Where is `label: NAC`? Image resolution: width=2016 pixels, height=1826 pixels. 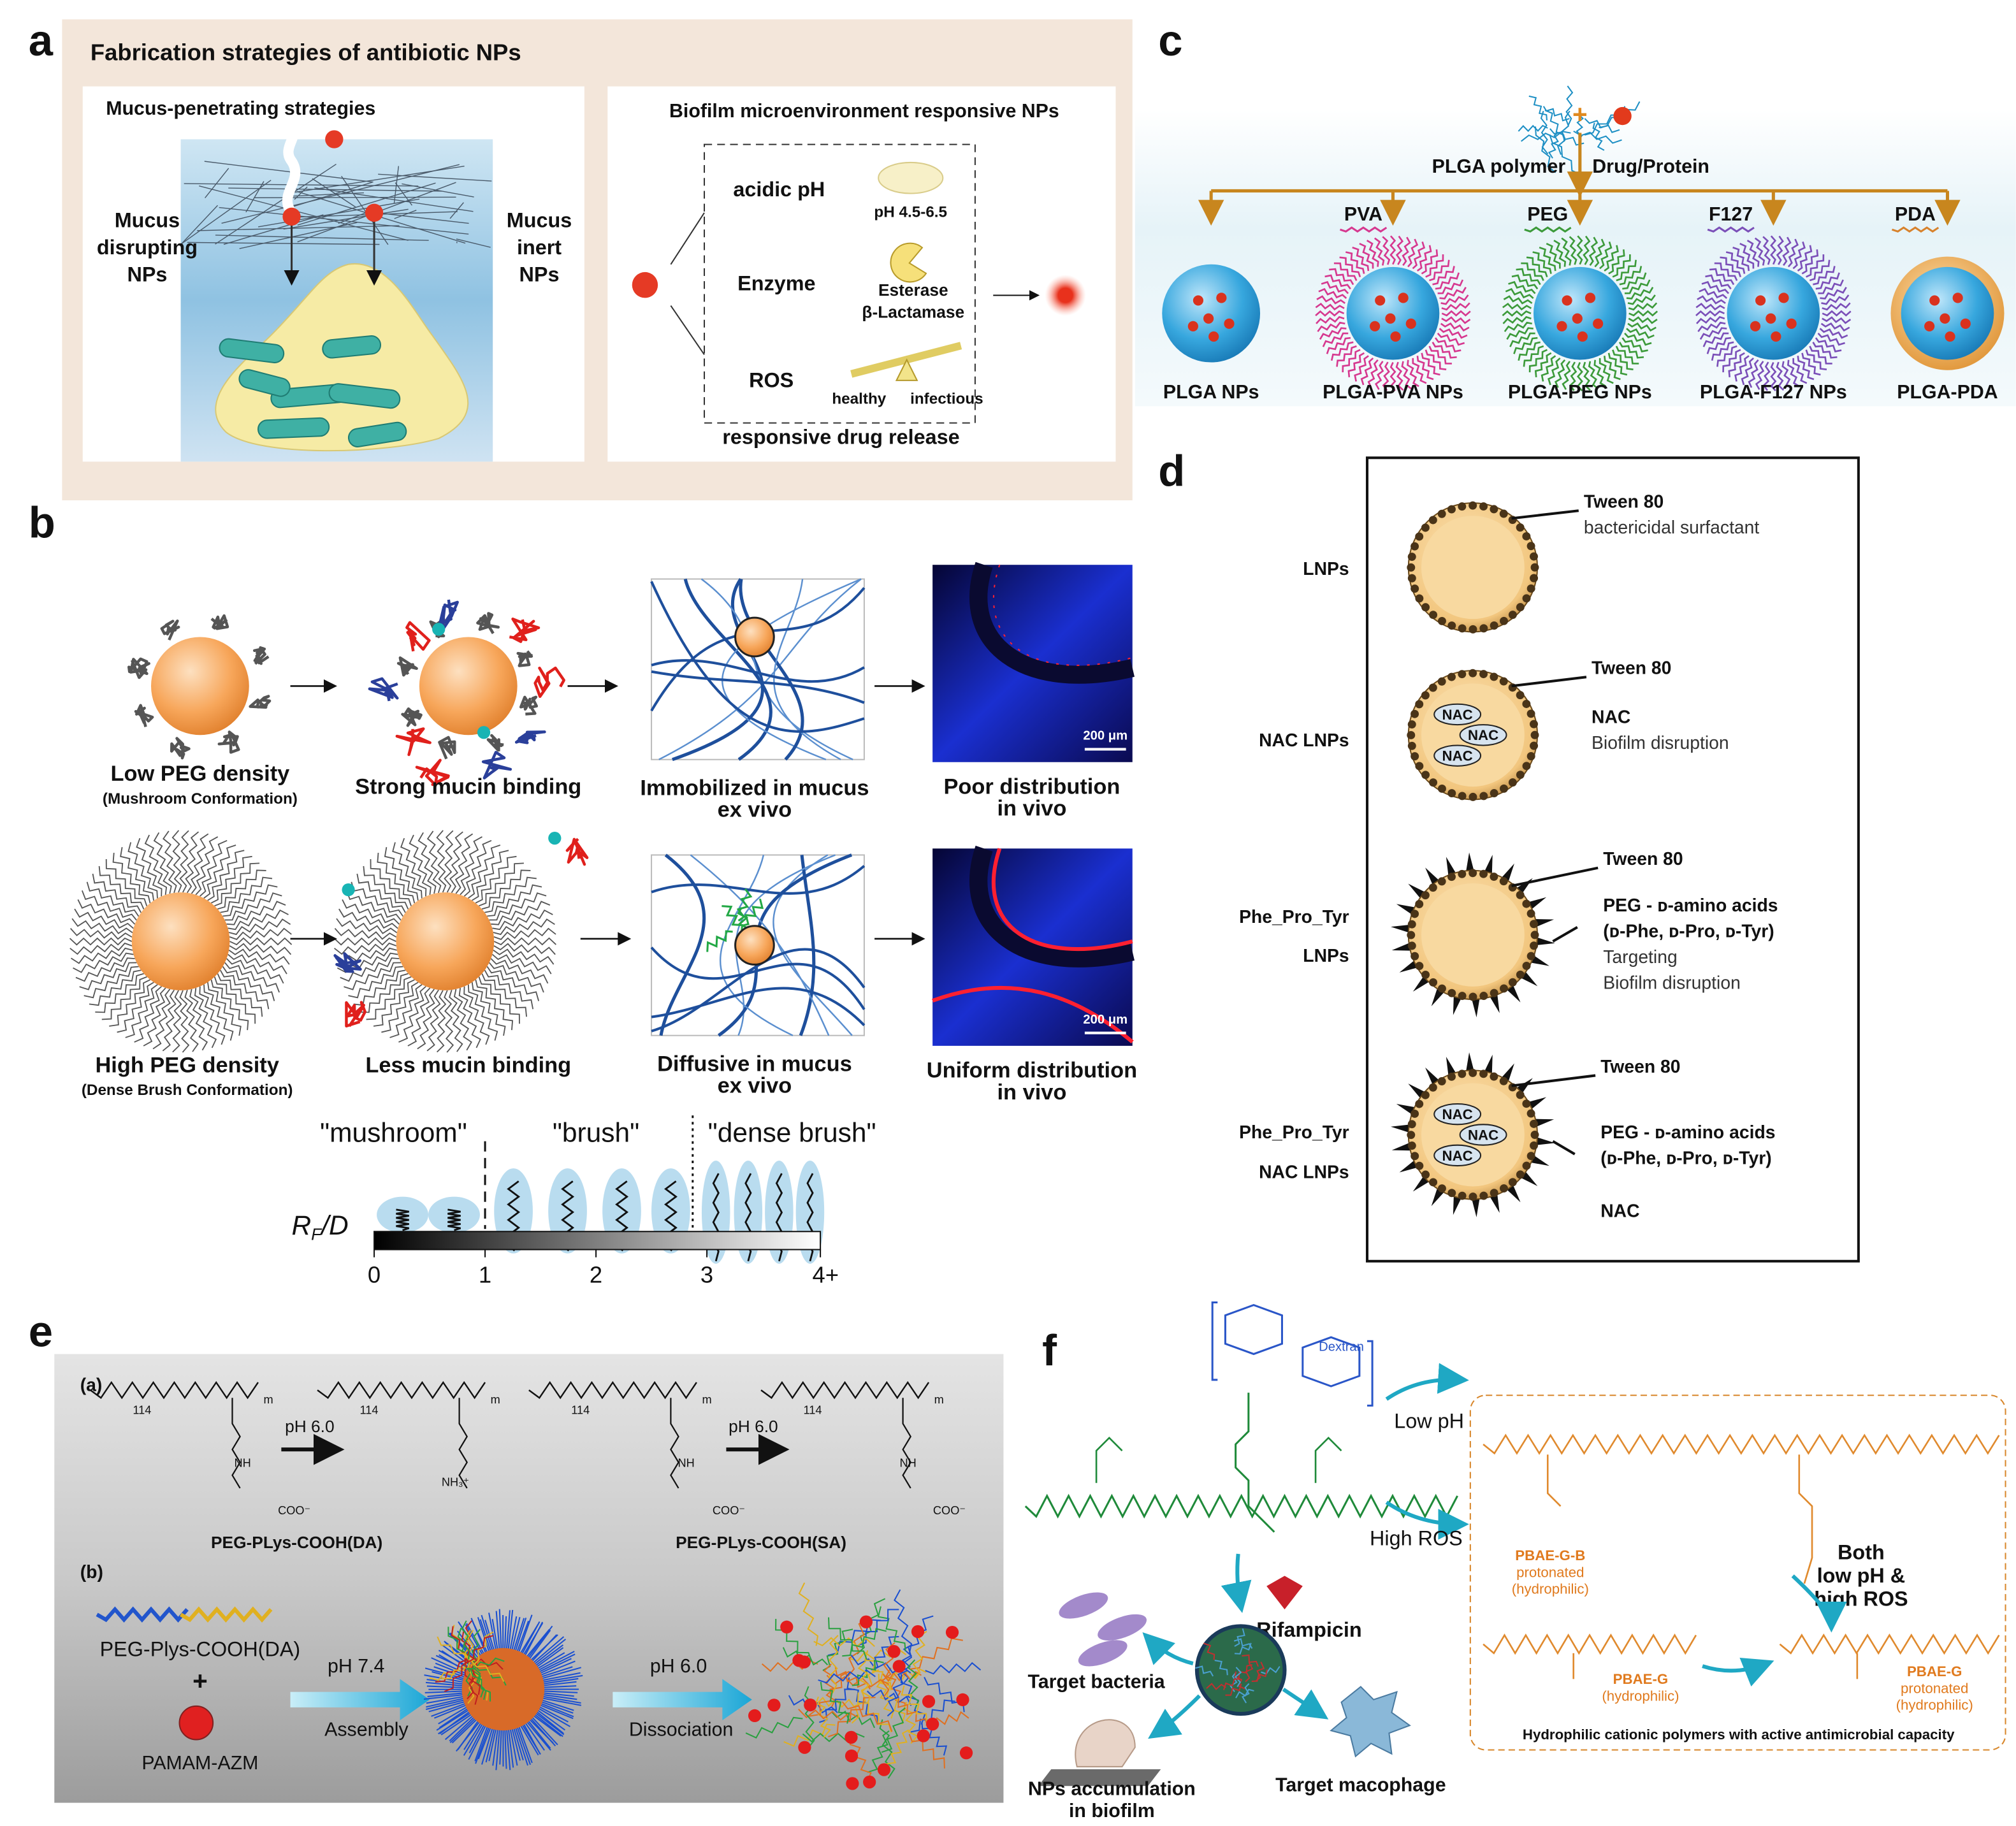
label: NAC is located at coordinates (1457, 756).